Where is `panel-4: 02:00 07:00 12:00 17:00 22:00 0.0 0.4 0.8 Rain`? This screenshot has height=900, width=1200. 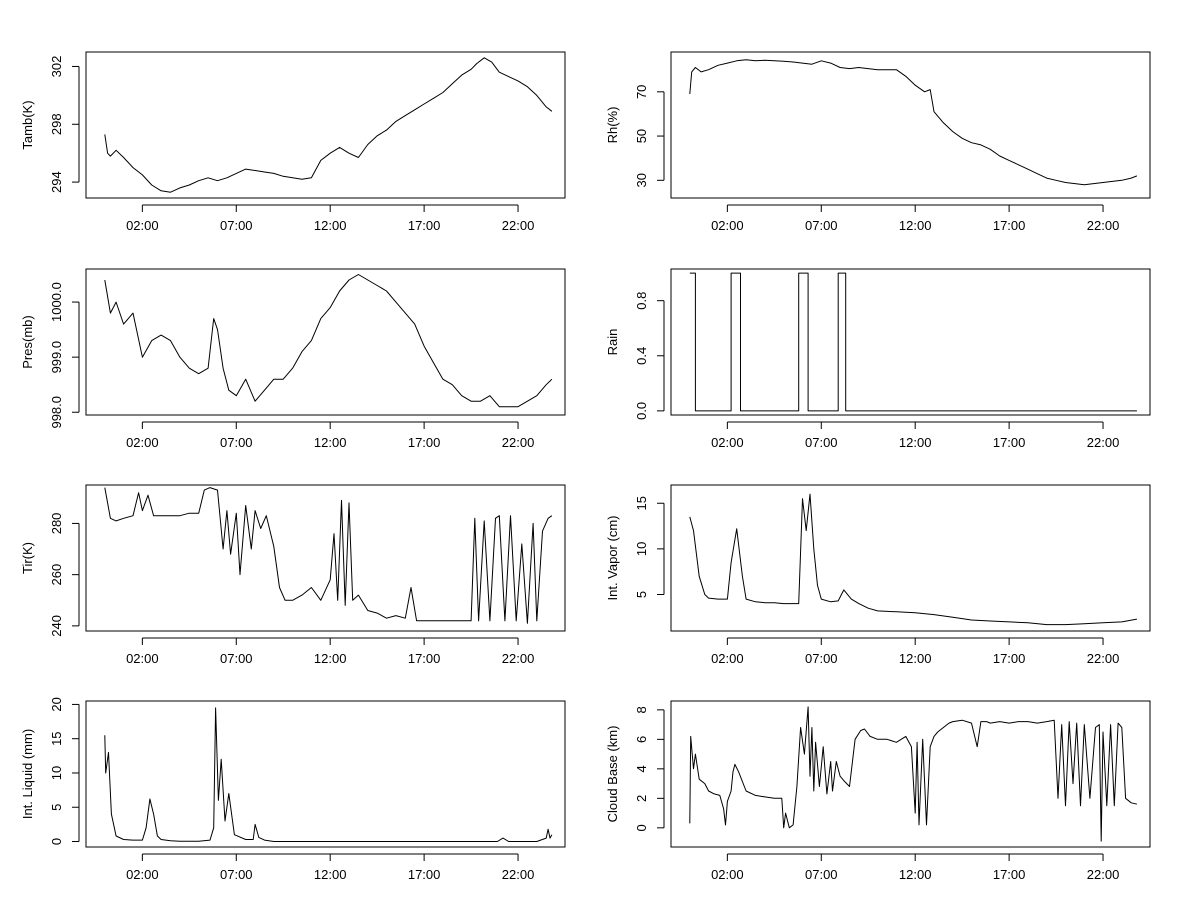
panel-4: 02:00 07:00 12:00 17:00 22:00 0.0 0.4 0.8 Rain is located at coordinates (878, 359).